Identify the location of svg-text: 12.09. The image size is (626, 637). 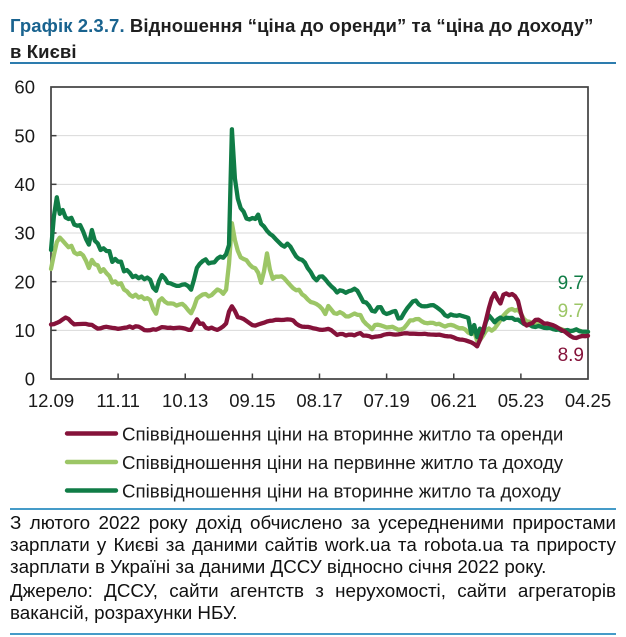
(51, 400).